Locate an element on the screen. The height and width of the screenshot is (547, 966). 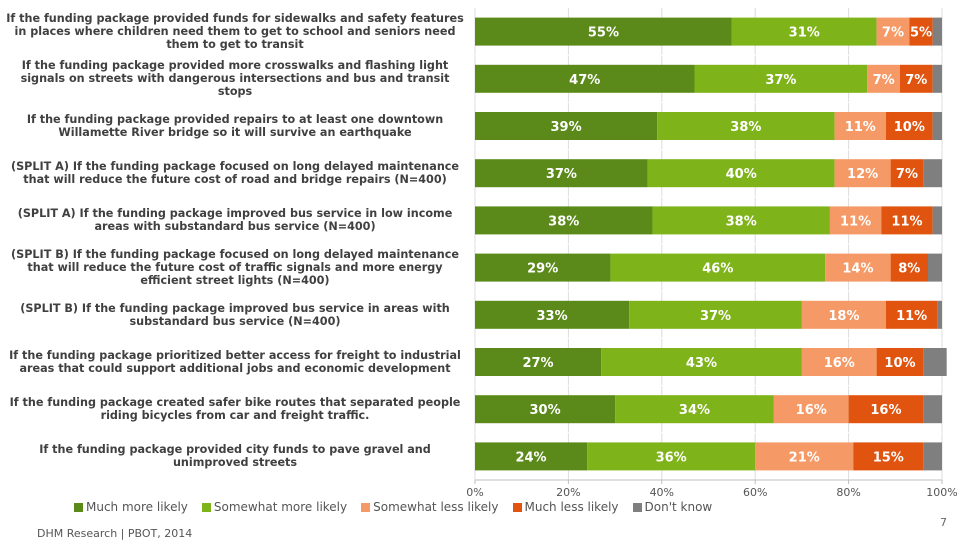
legend-label: Don't know is located at coordinates (678, 507).